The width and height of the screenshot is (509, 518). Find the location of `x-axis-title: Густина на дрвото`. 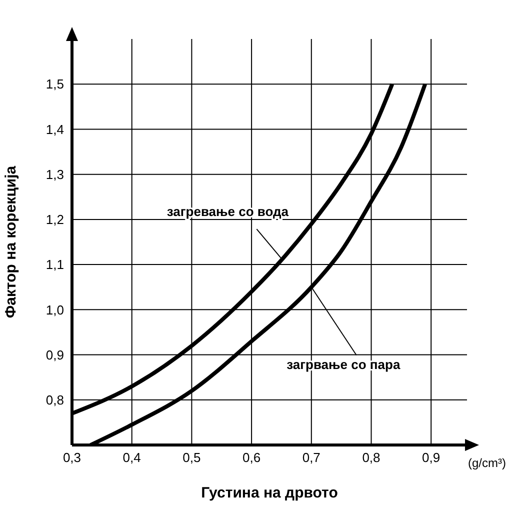

x-axis-title: Густина на дрвото is located at coordinates (269, 493).